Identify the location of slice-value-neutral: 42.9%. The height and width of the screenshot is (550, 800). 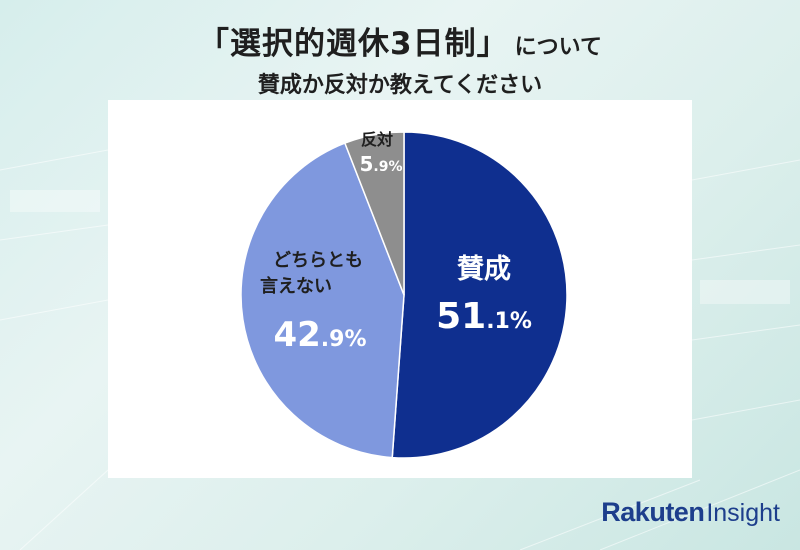
(319, 335).